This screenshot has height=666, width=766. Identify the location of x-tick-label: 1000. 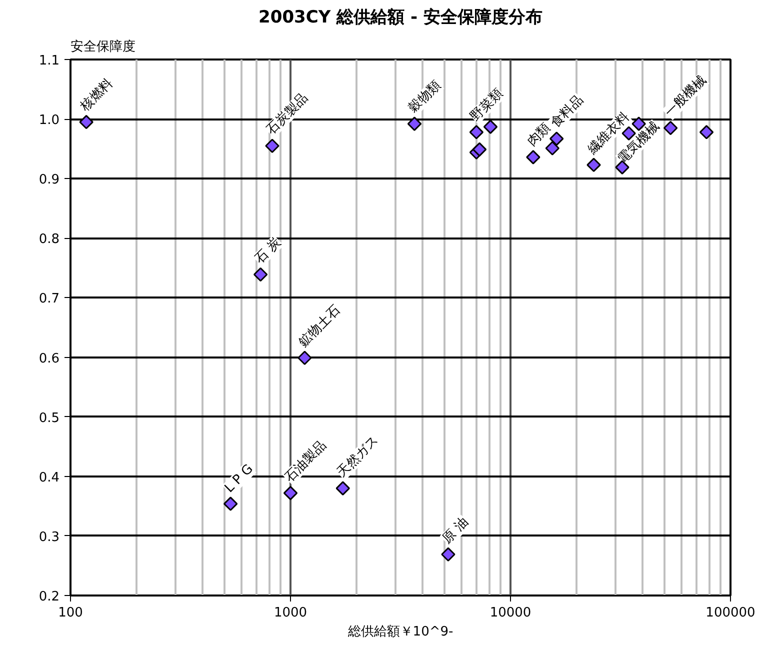
(291, 613).